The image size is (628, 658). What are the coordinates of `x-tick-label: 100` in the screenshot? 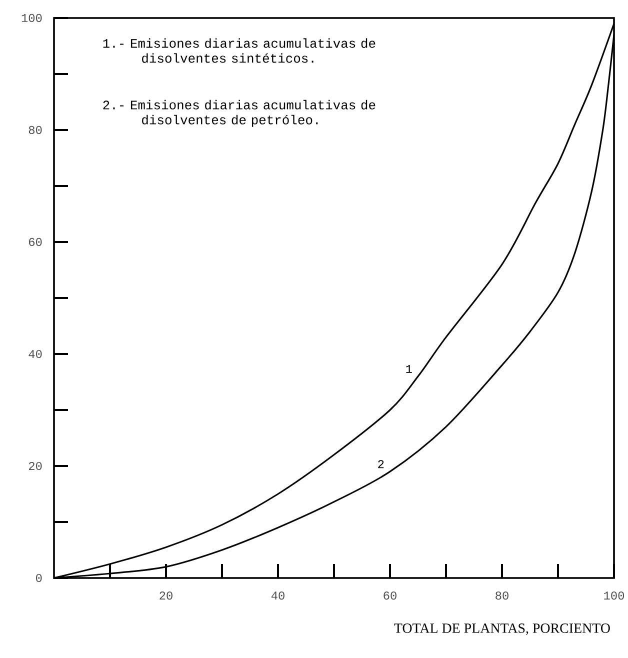 It's located at (614, 596).